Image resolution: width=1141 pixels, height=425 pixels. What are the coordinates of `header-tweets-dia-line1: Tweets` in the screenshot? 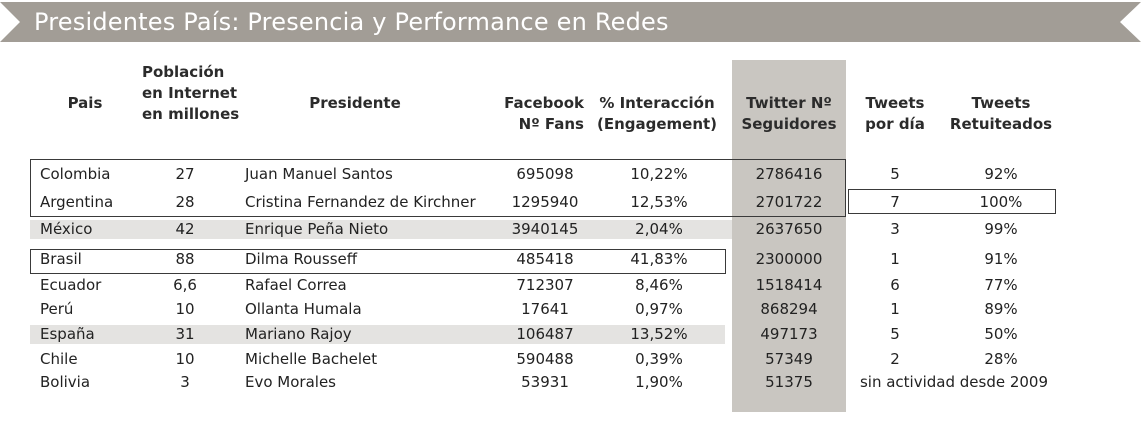 It's located at (895, 103).